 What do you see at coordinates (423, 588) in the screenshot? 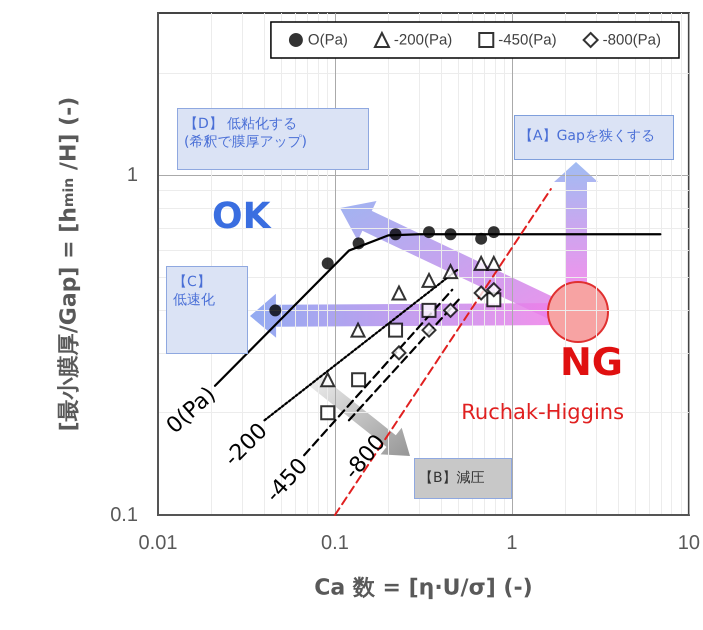
I see `x-axis-title: Ca 数 = [η·U/σ] (-)` at bounding box center [423, 588].